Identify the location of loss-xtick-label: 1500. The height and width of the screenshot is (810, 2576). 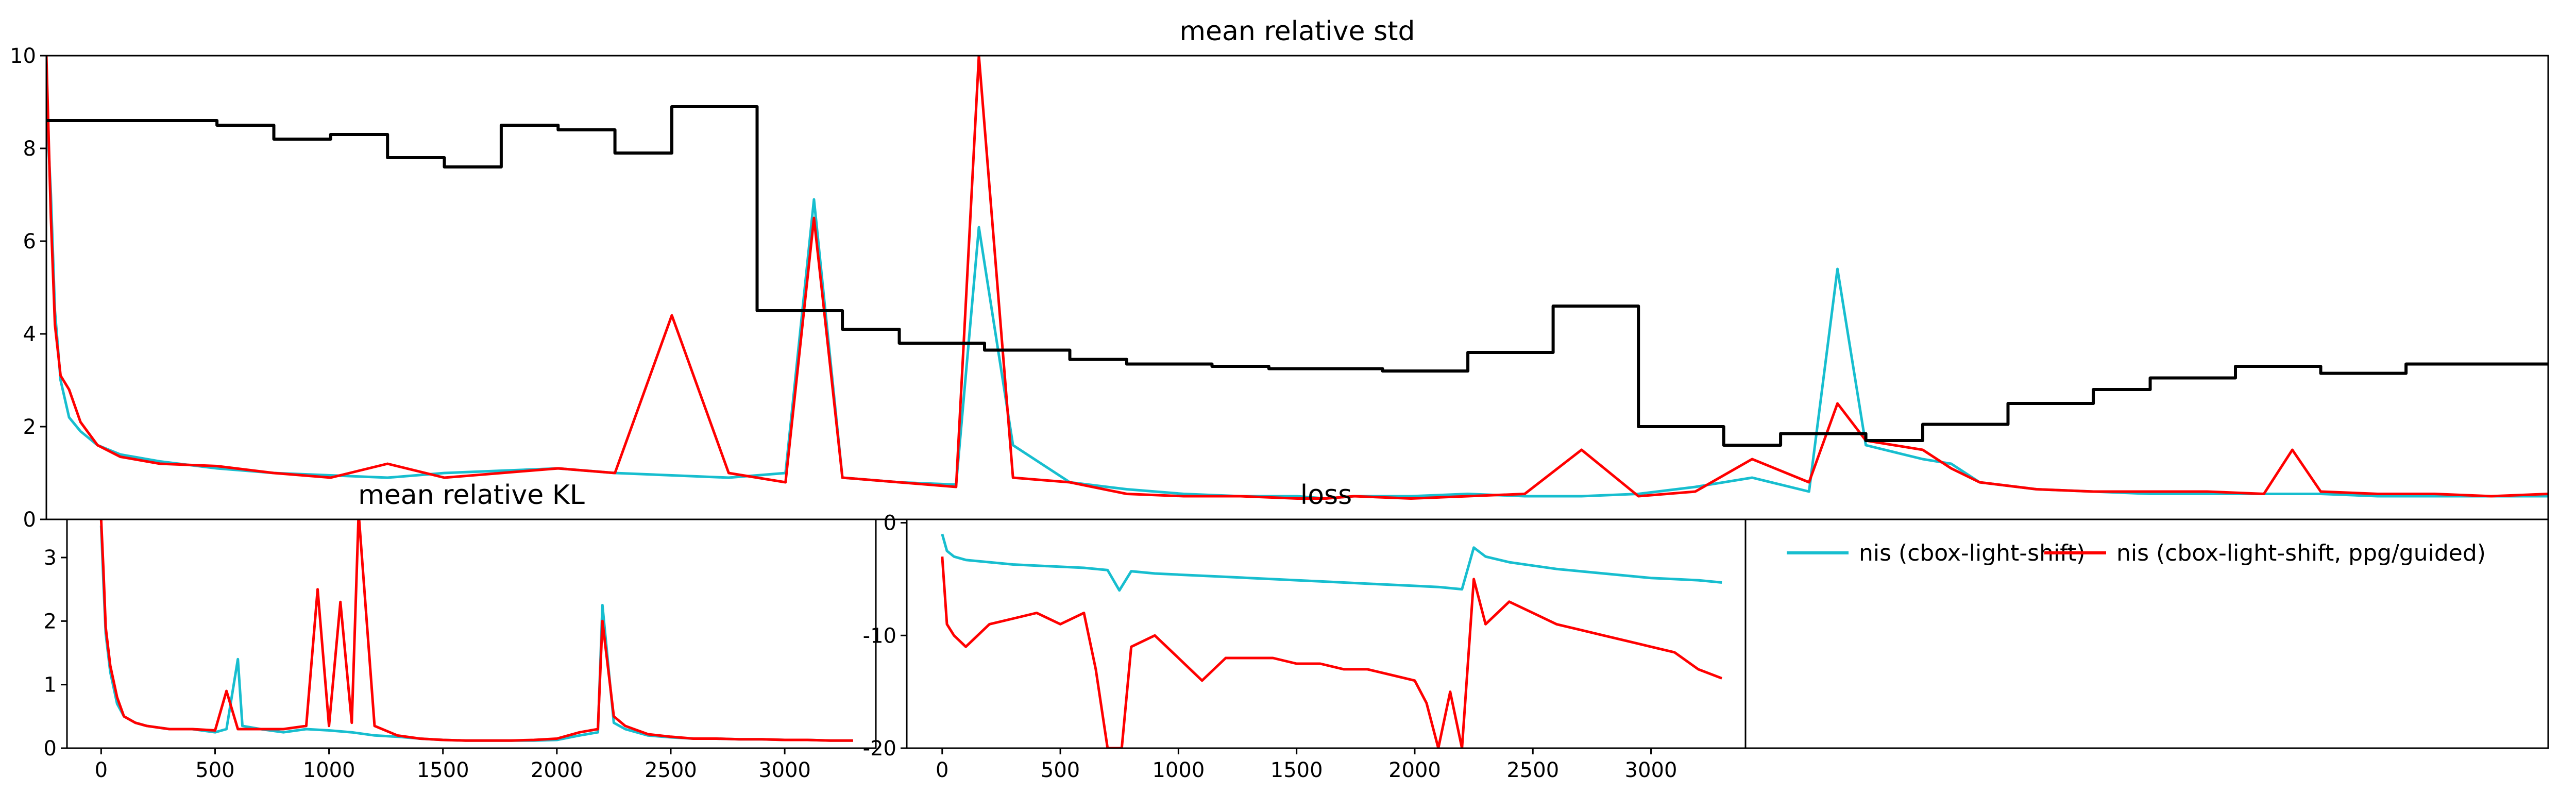
(1296, 770).